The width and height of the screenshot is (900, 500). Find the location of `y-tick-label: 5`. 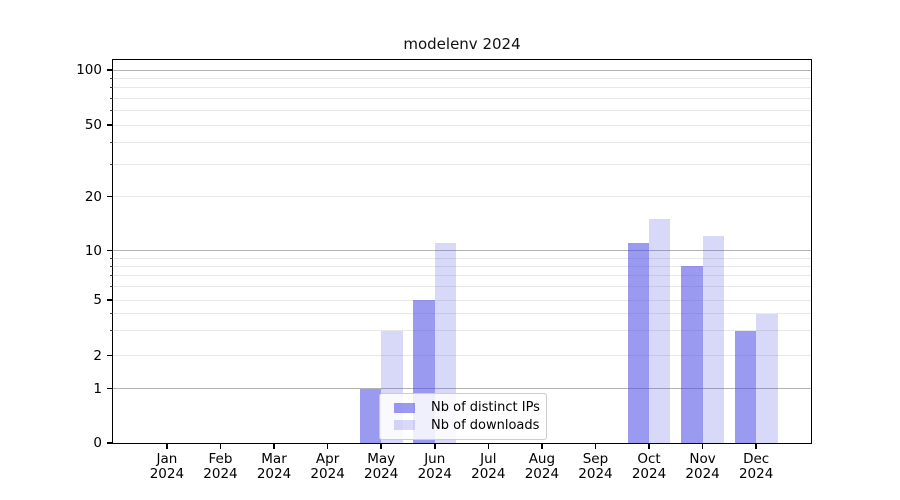

y-tick-label: 5 is located at coordinates (97, 300).